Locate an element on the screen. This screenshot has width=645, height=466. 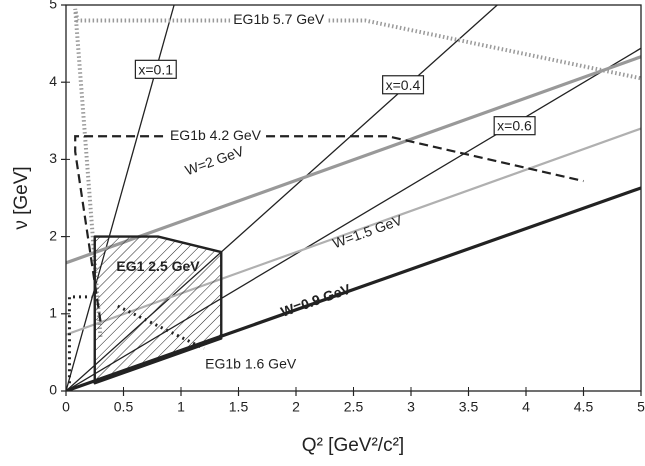
x-tick-label: 0 is located at coordinates (66, 407).